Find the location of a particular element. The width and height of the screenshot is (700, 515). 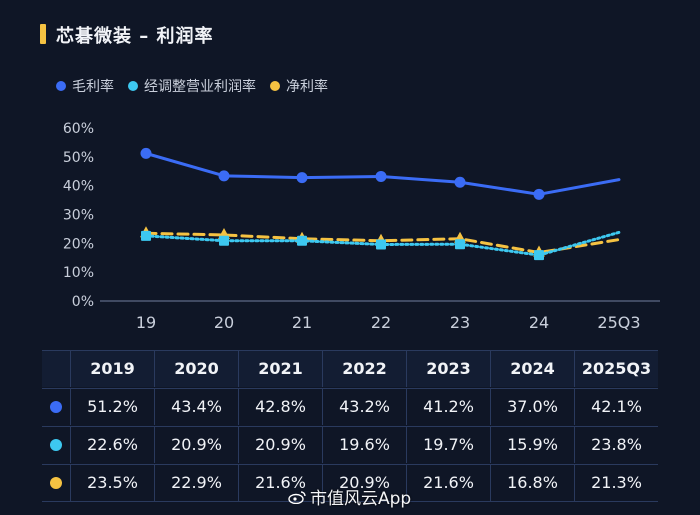

watermark: 市值风云App is located at coordinates (349, 496).